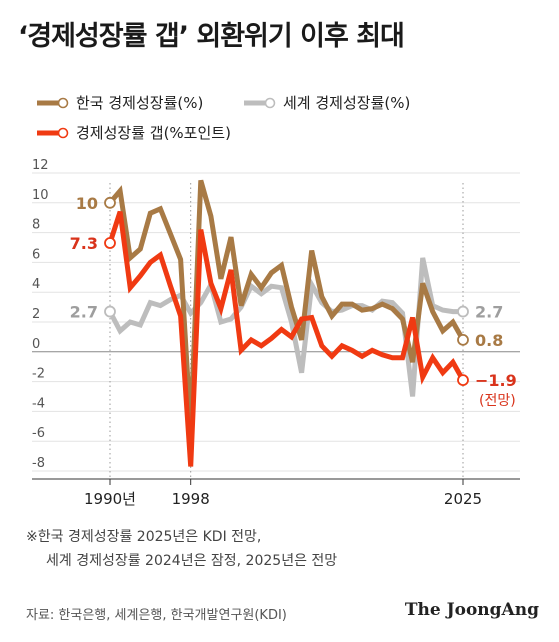  I want to click on endpoint-marker-world-left, so click(110, 311).